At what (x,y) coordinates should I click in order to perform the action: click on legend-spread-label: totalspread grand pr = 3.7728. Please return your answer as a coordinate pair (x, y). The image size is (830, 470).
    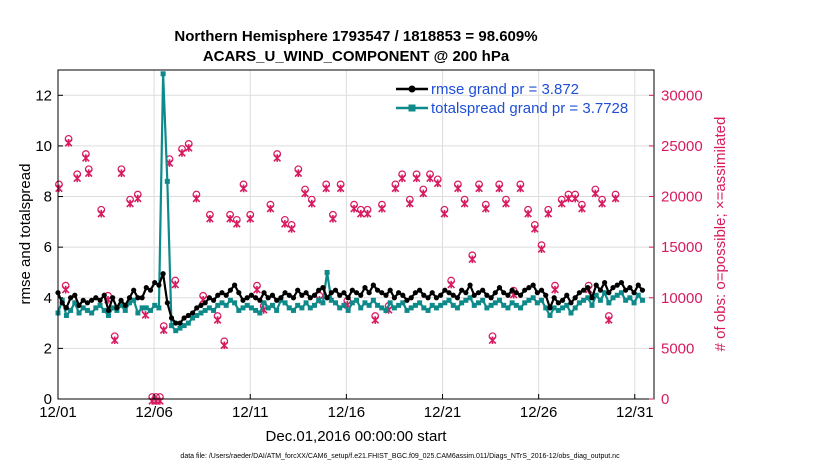
    Looking at the image, I should click on (529, 108).